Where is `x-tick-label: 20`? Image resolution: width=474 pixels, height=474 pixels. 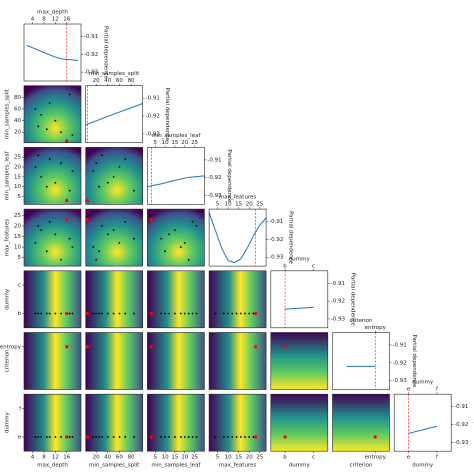 x-tick-label: 20 is located at coordinates (249, 458).